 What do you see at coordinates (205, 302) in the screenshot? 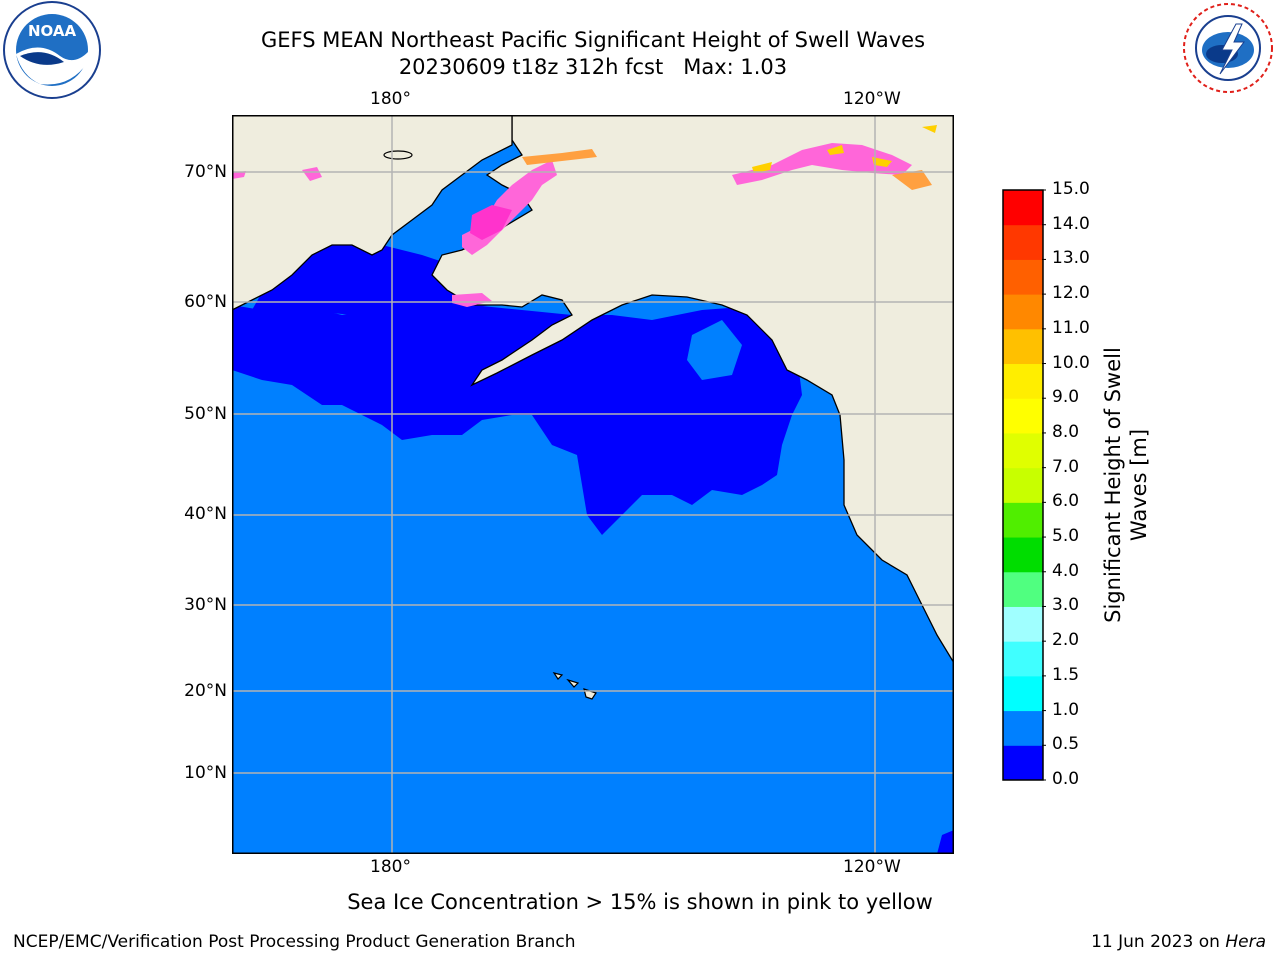
I see `lat-label-60n: 60°N` at bounding box center [205, 302].